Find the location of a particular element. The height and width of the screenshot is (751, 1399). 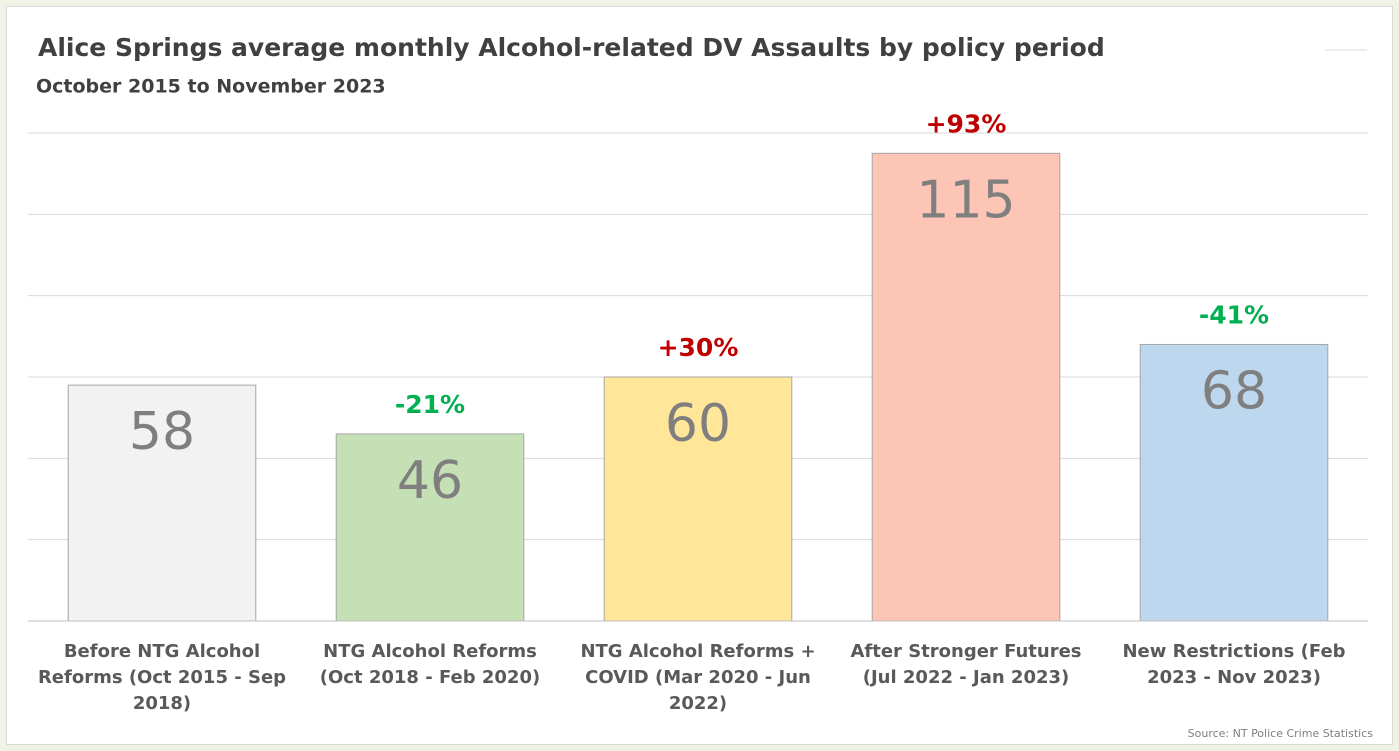

value-label: 68 is located at coordinates (1234, 391).